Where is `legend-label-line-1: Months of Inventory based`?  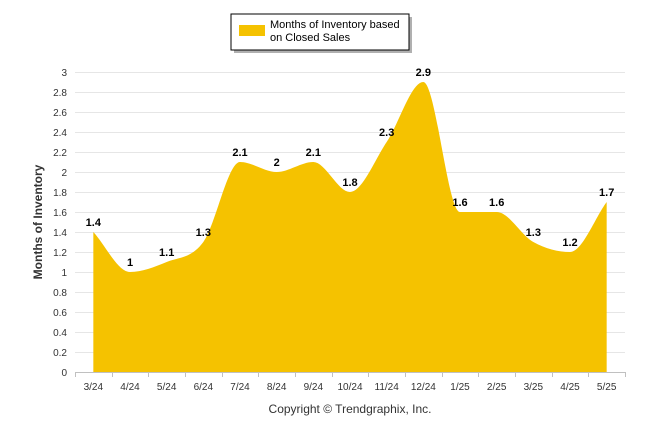 legend-label-line-1: Months of Inventory based is located at coordinates (335, 25).